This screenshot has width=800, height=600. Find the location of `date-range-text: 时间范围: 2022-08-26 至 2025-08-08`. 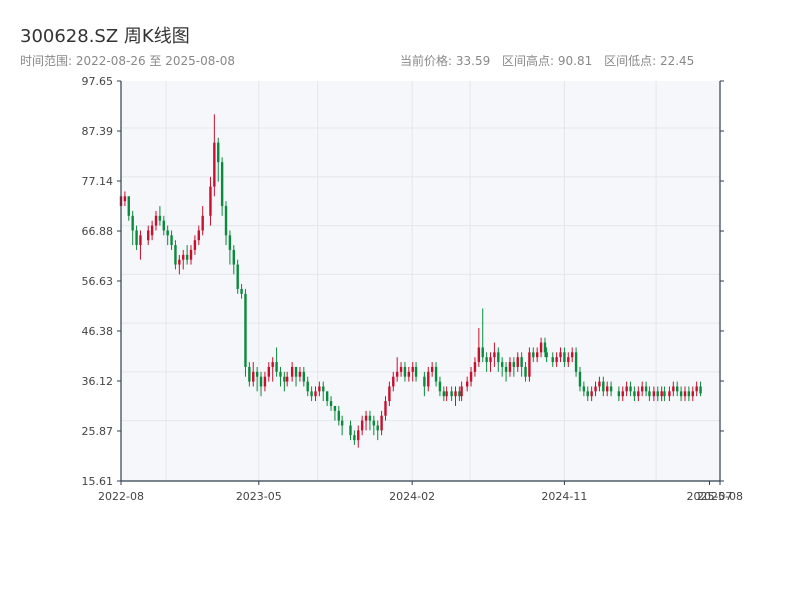

date-range-text: 时间范围: 2022-08-26 至 2025-08-08 is located at coordinates (127, 61).